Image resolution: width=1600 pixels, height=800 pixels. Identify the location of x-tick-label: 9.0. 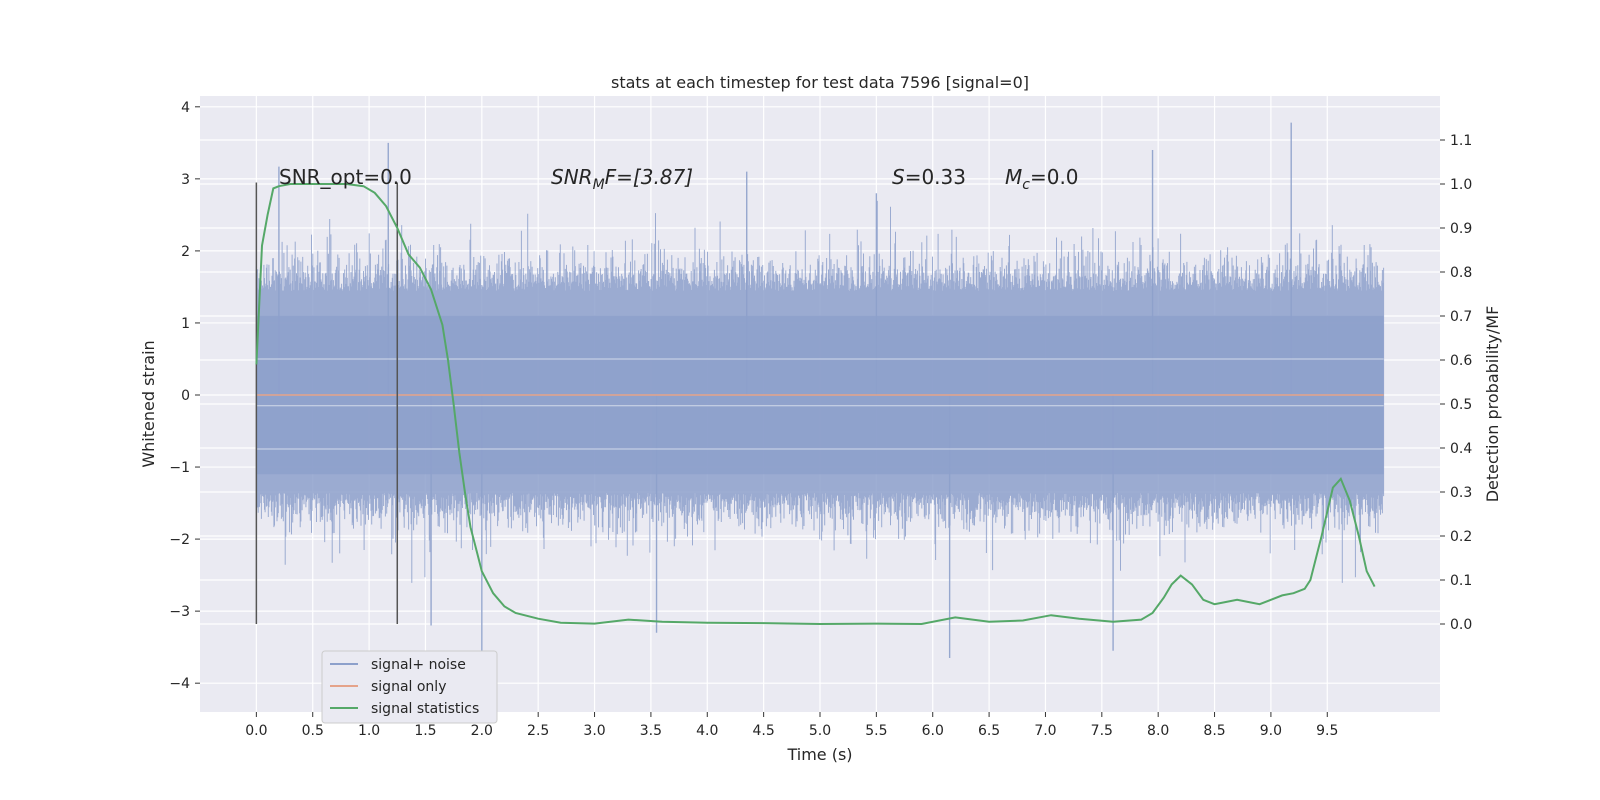
(1271, 731).